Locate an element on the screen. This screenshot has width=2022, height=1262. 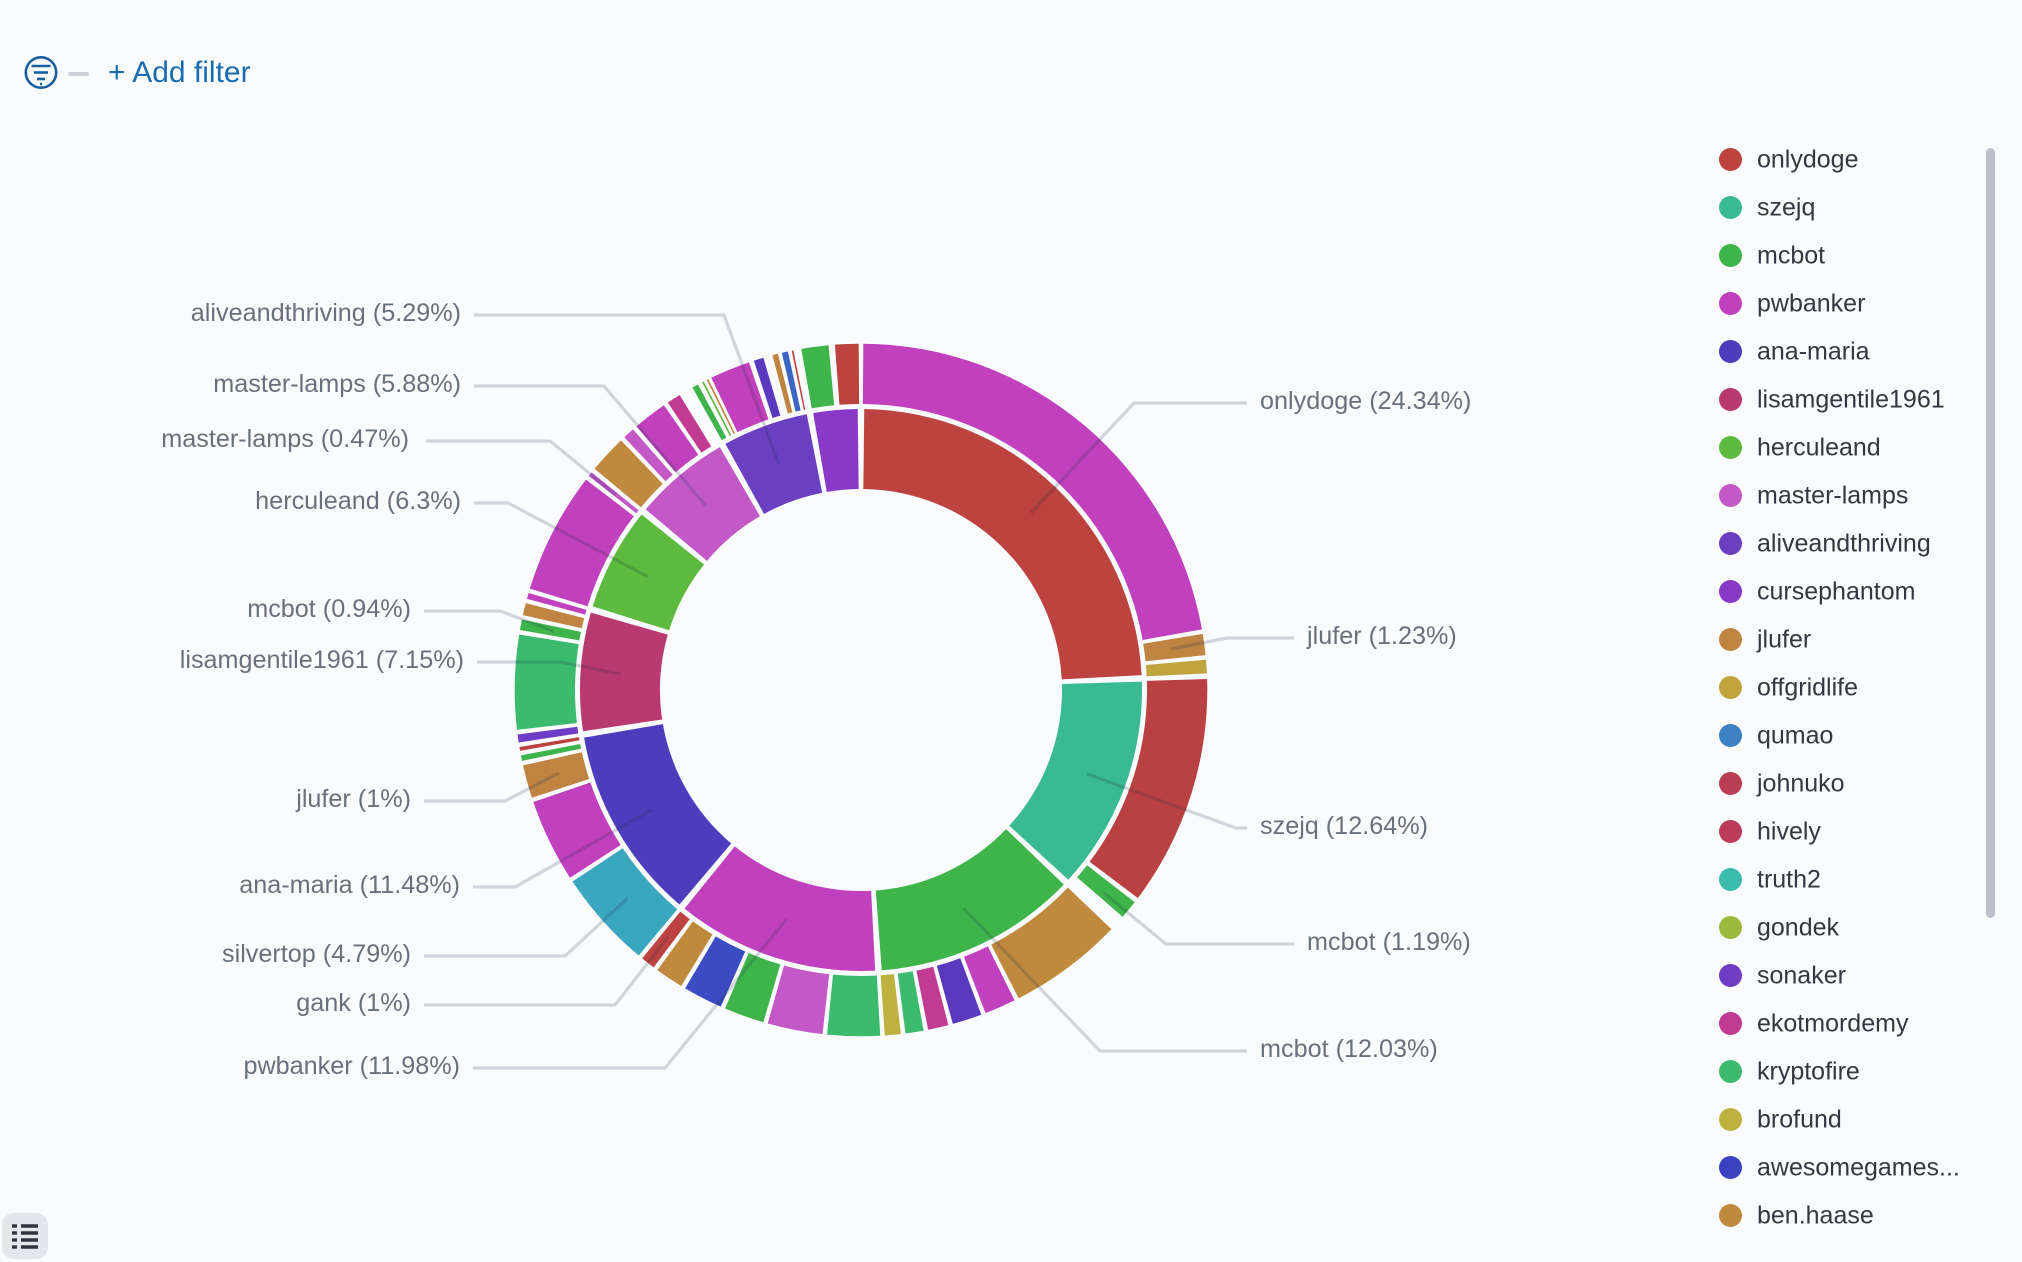
svg-text: mcbot (1.19%) is located at coordinates (1389, 942).